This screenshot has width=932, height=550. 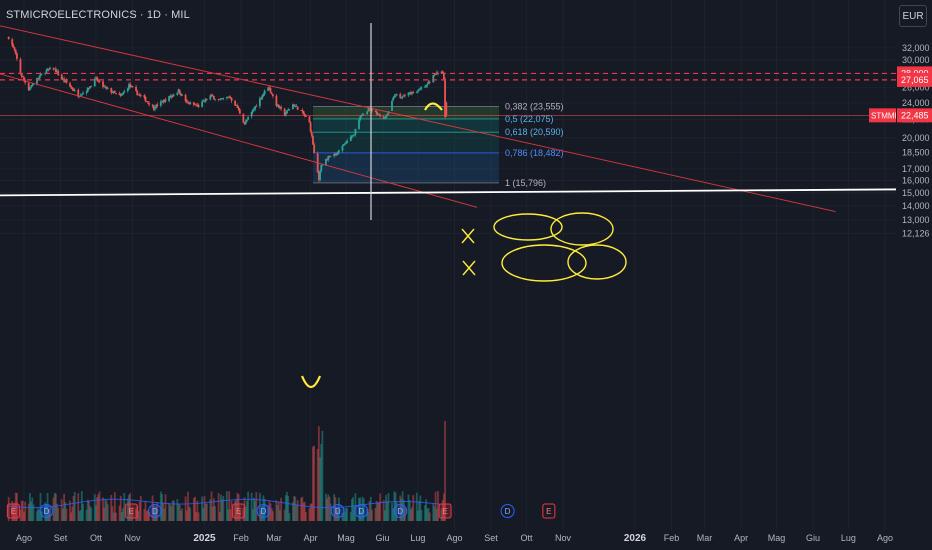 What do you see at coordinates (916, 48) in the screenshot?
I see `y-tick-label: 32,000` at bounding box center [916, 48].